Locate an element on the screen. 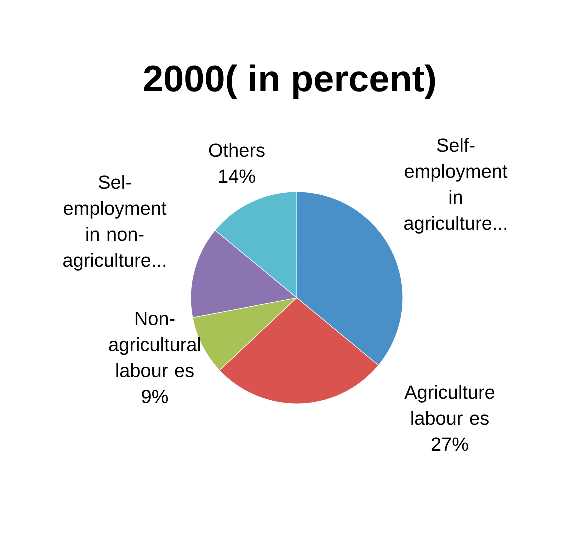 Image resolution: width=569 pixels, height=535 pixels. data-label: 14% is located at coordinates (237, 177).